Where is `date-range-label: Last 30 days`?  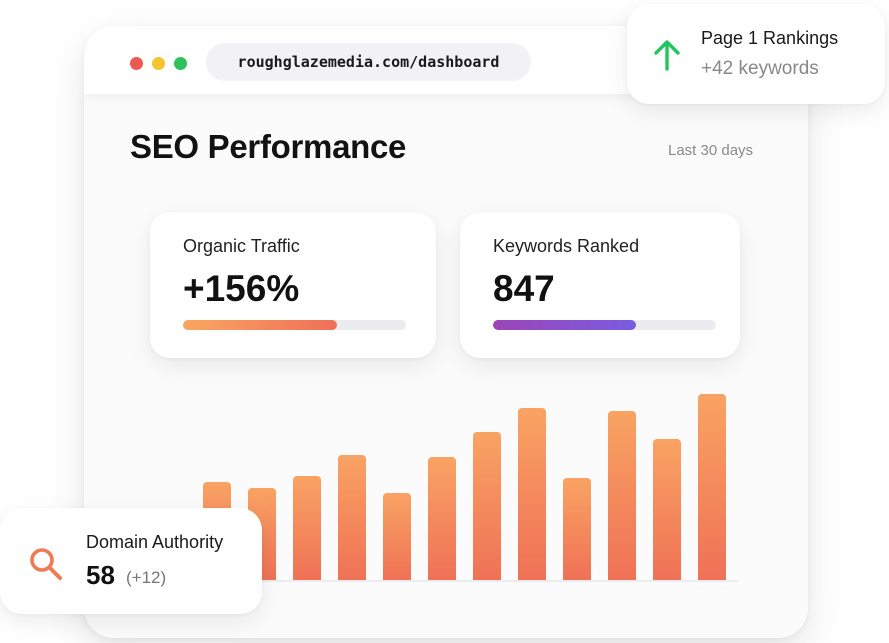 date-range-label: Last 30 days is located at coordinates (711, 150).